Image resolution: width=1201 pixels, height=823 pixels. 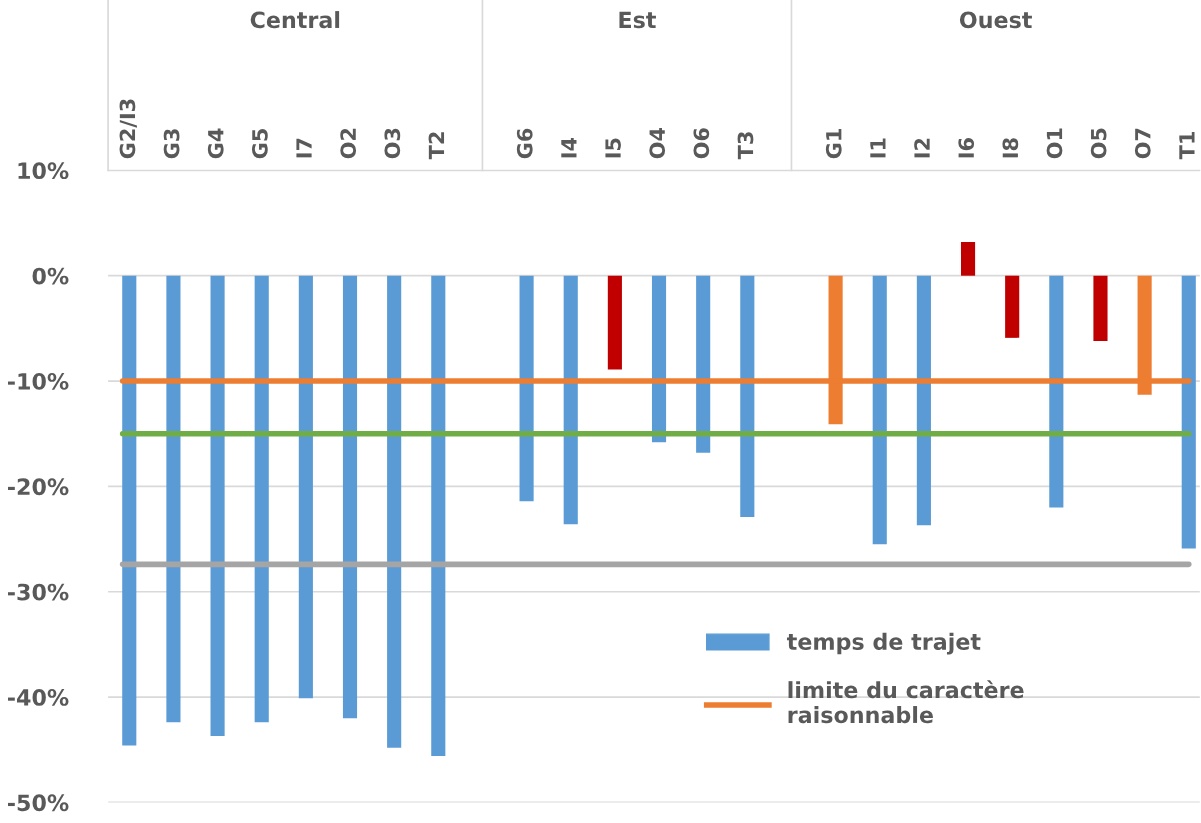 I want to click on y-tick-label: -40%, so click(x=38, y=697).